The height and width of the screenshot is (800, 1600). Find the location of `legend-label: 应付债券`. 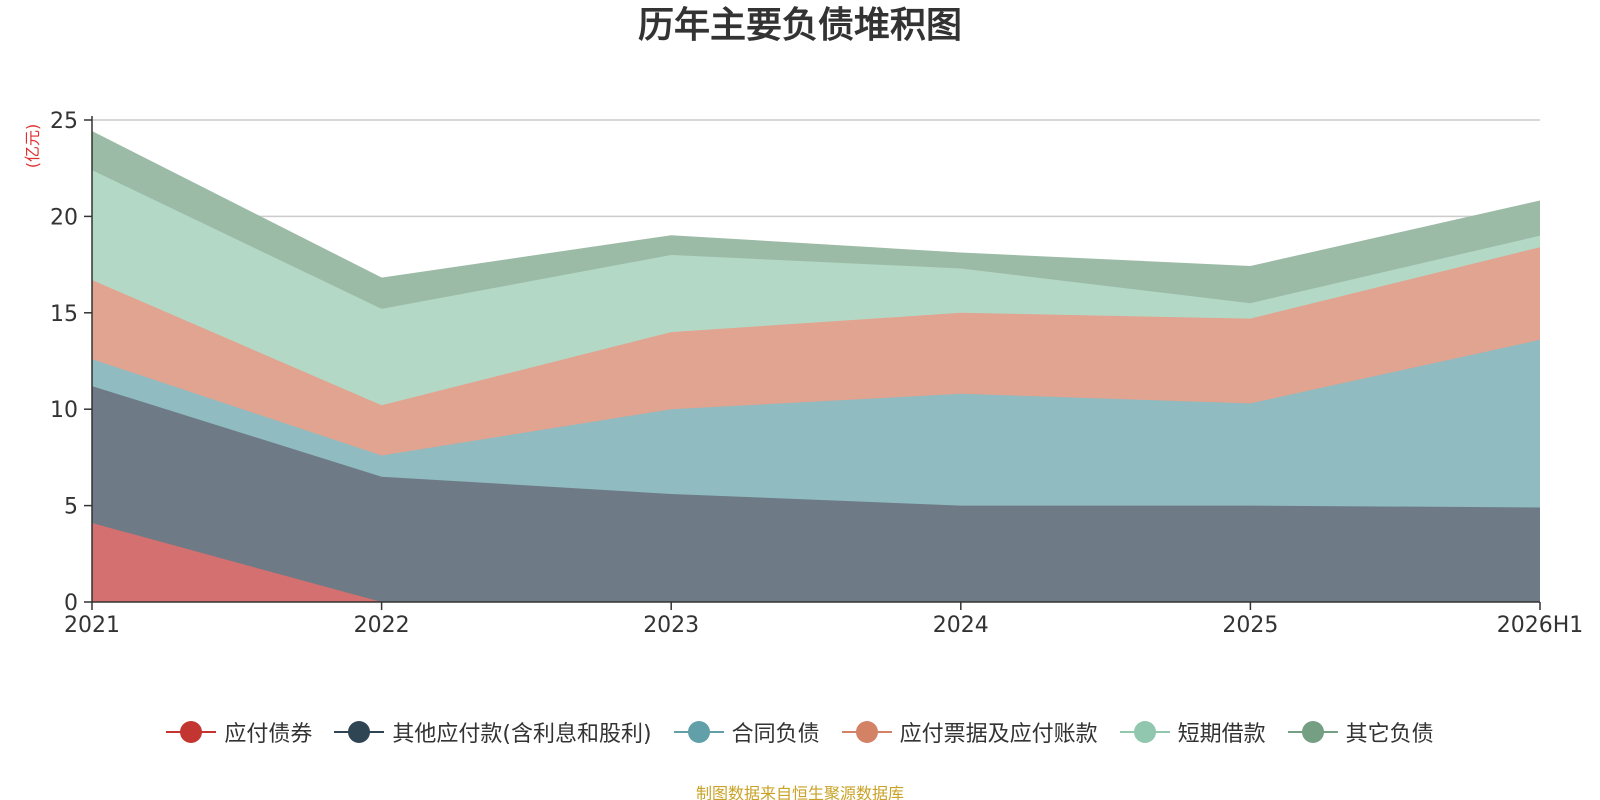

legend-label: 应付债券 is located at coordinates (268, 734).